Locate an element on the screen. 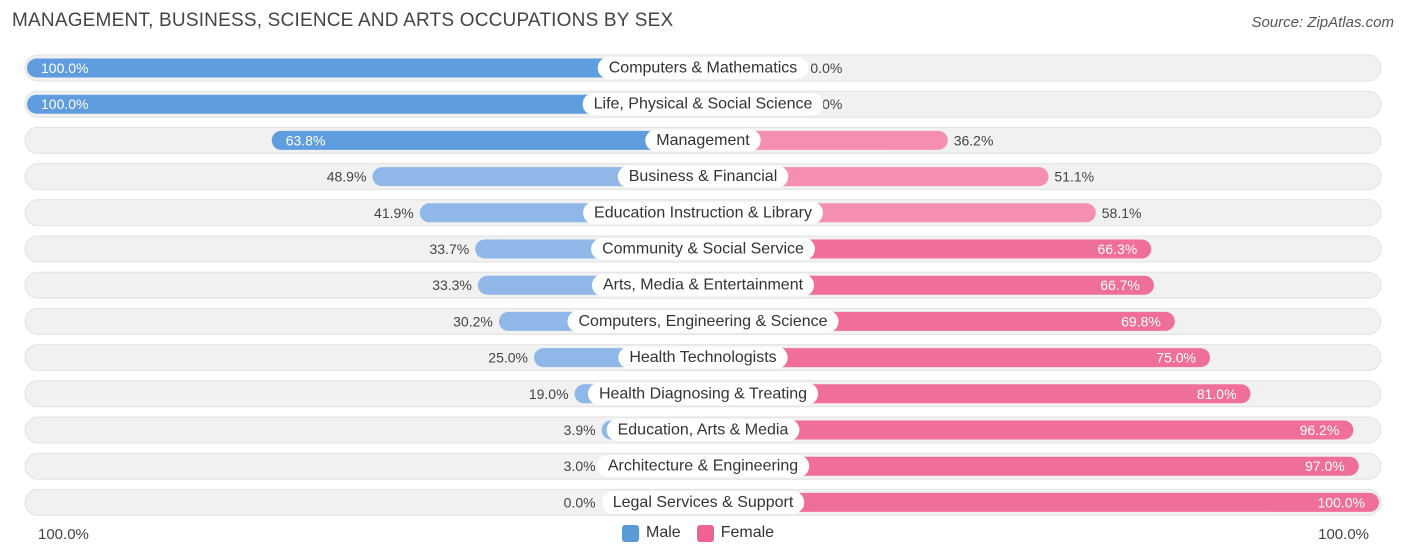  male-value-label: 19.0% is located at coordinates (549, 394).